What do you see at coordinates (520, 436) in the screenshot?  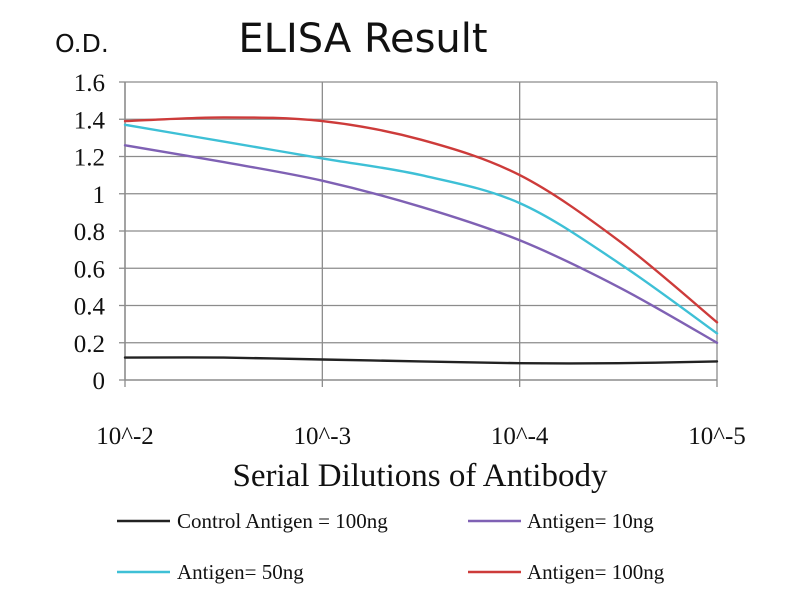 I see `x-tick-label: 10^-4` at bounding box center [520, 436].